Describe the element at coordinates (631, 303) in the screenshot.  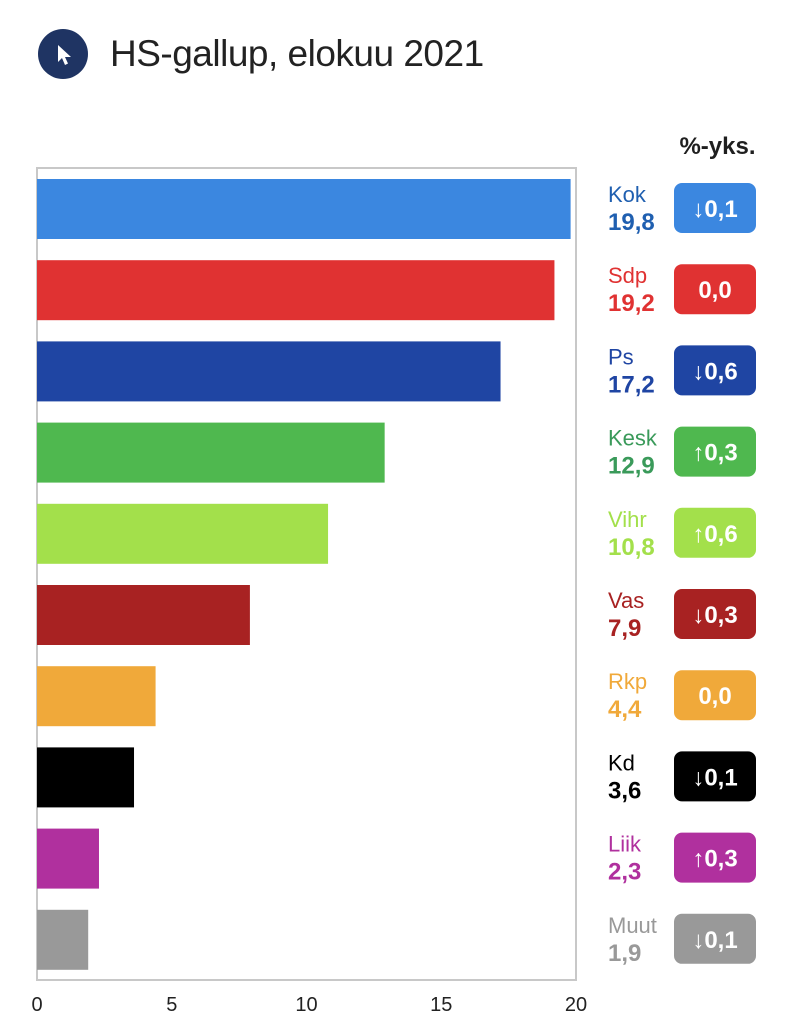
I see `value-label: 19,2` at that location.